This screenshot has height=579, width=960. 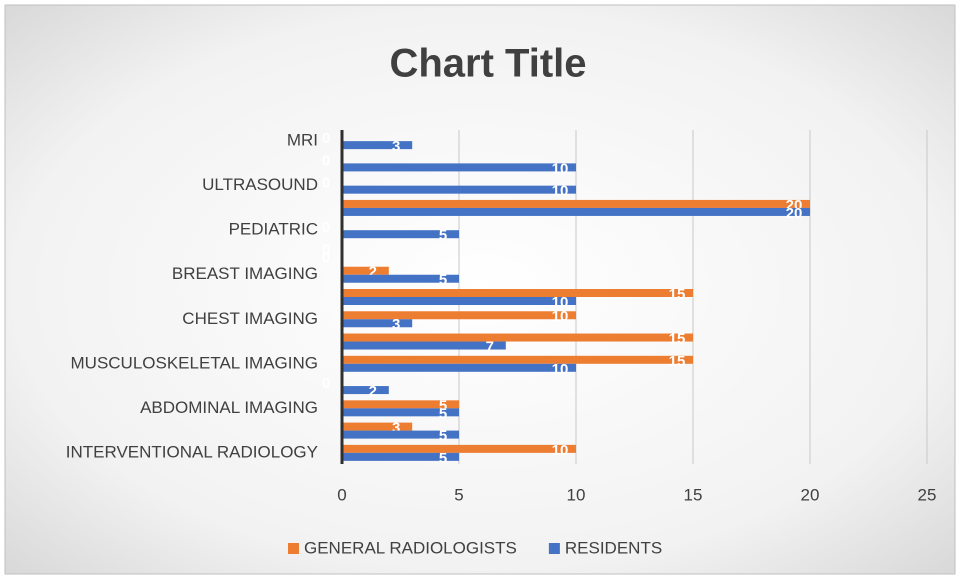 I want to click on chart-title: Chart Title, so click(x=487, y=64).